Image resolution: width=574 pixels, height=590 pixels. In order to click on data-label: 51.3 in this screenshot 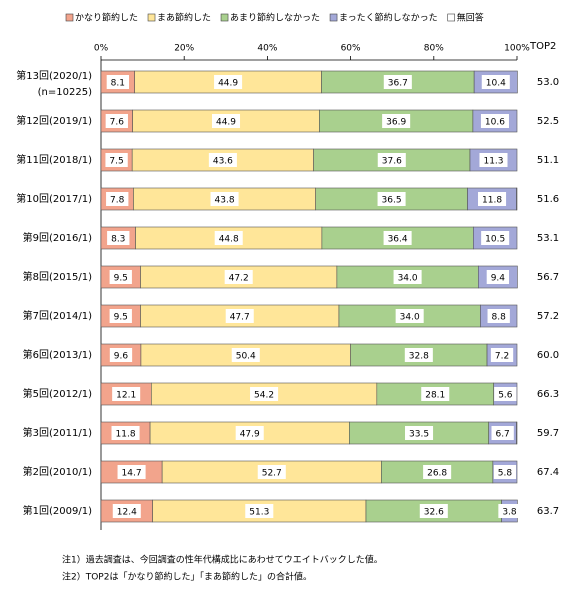, I will do `click(259, 513)`.